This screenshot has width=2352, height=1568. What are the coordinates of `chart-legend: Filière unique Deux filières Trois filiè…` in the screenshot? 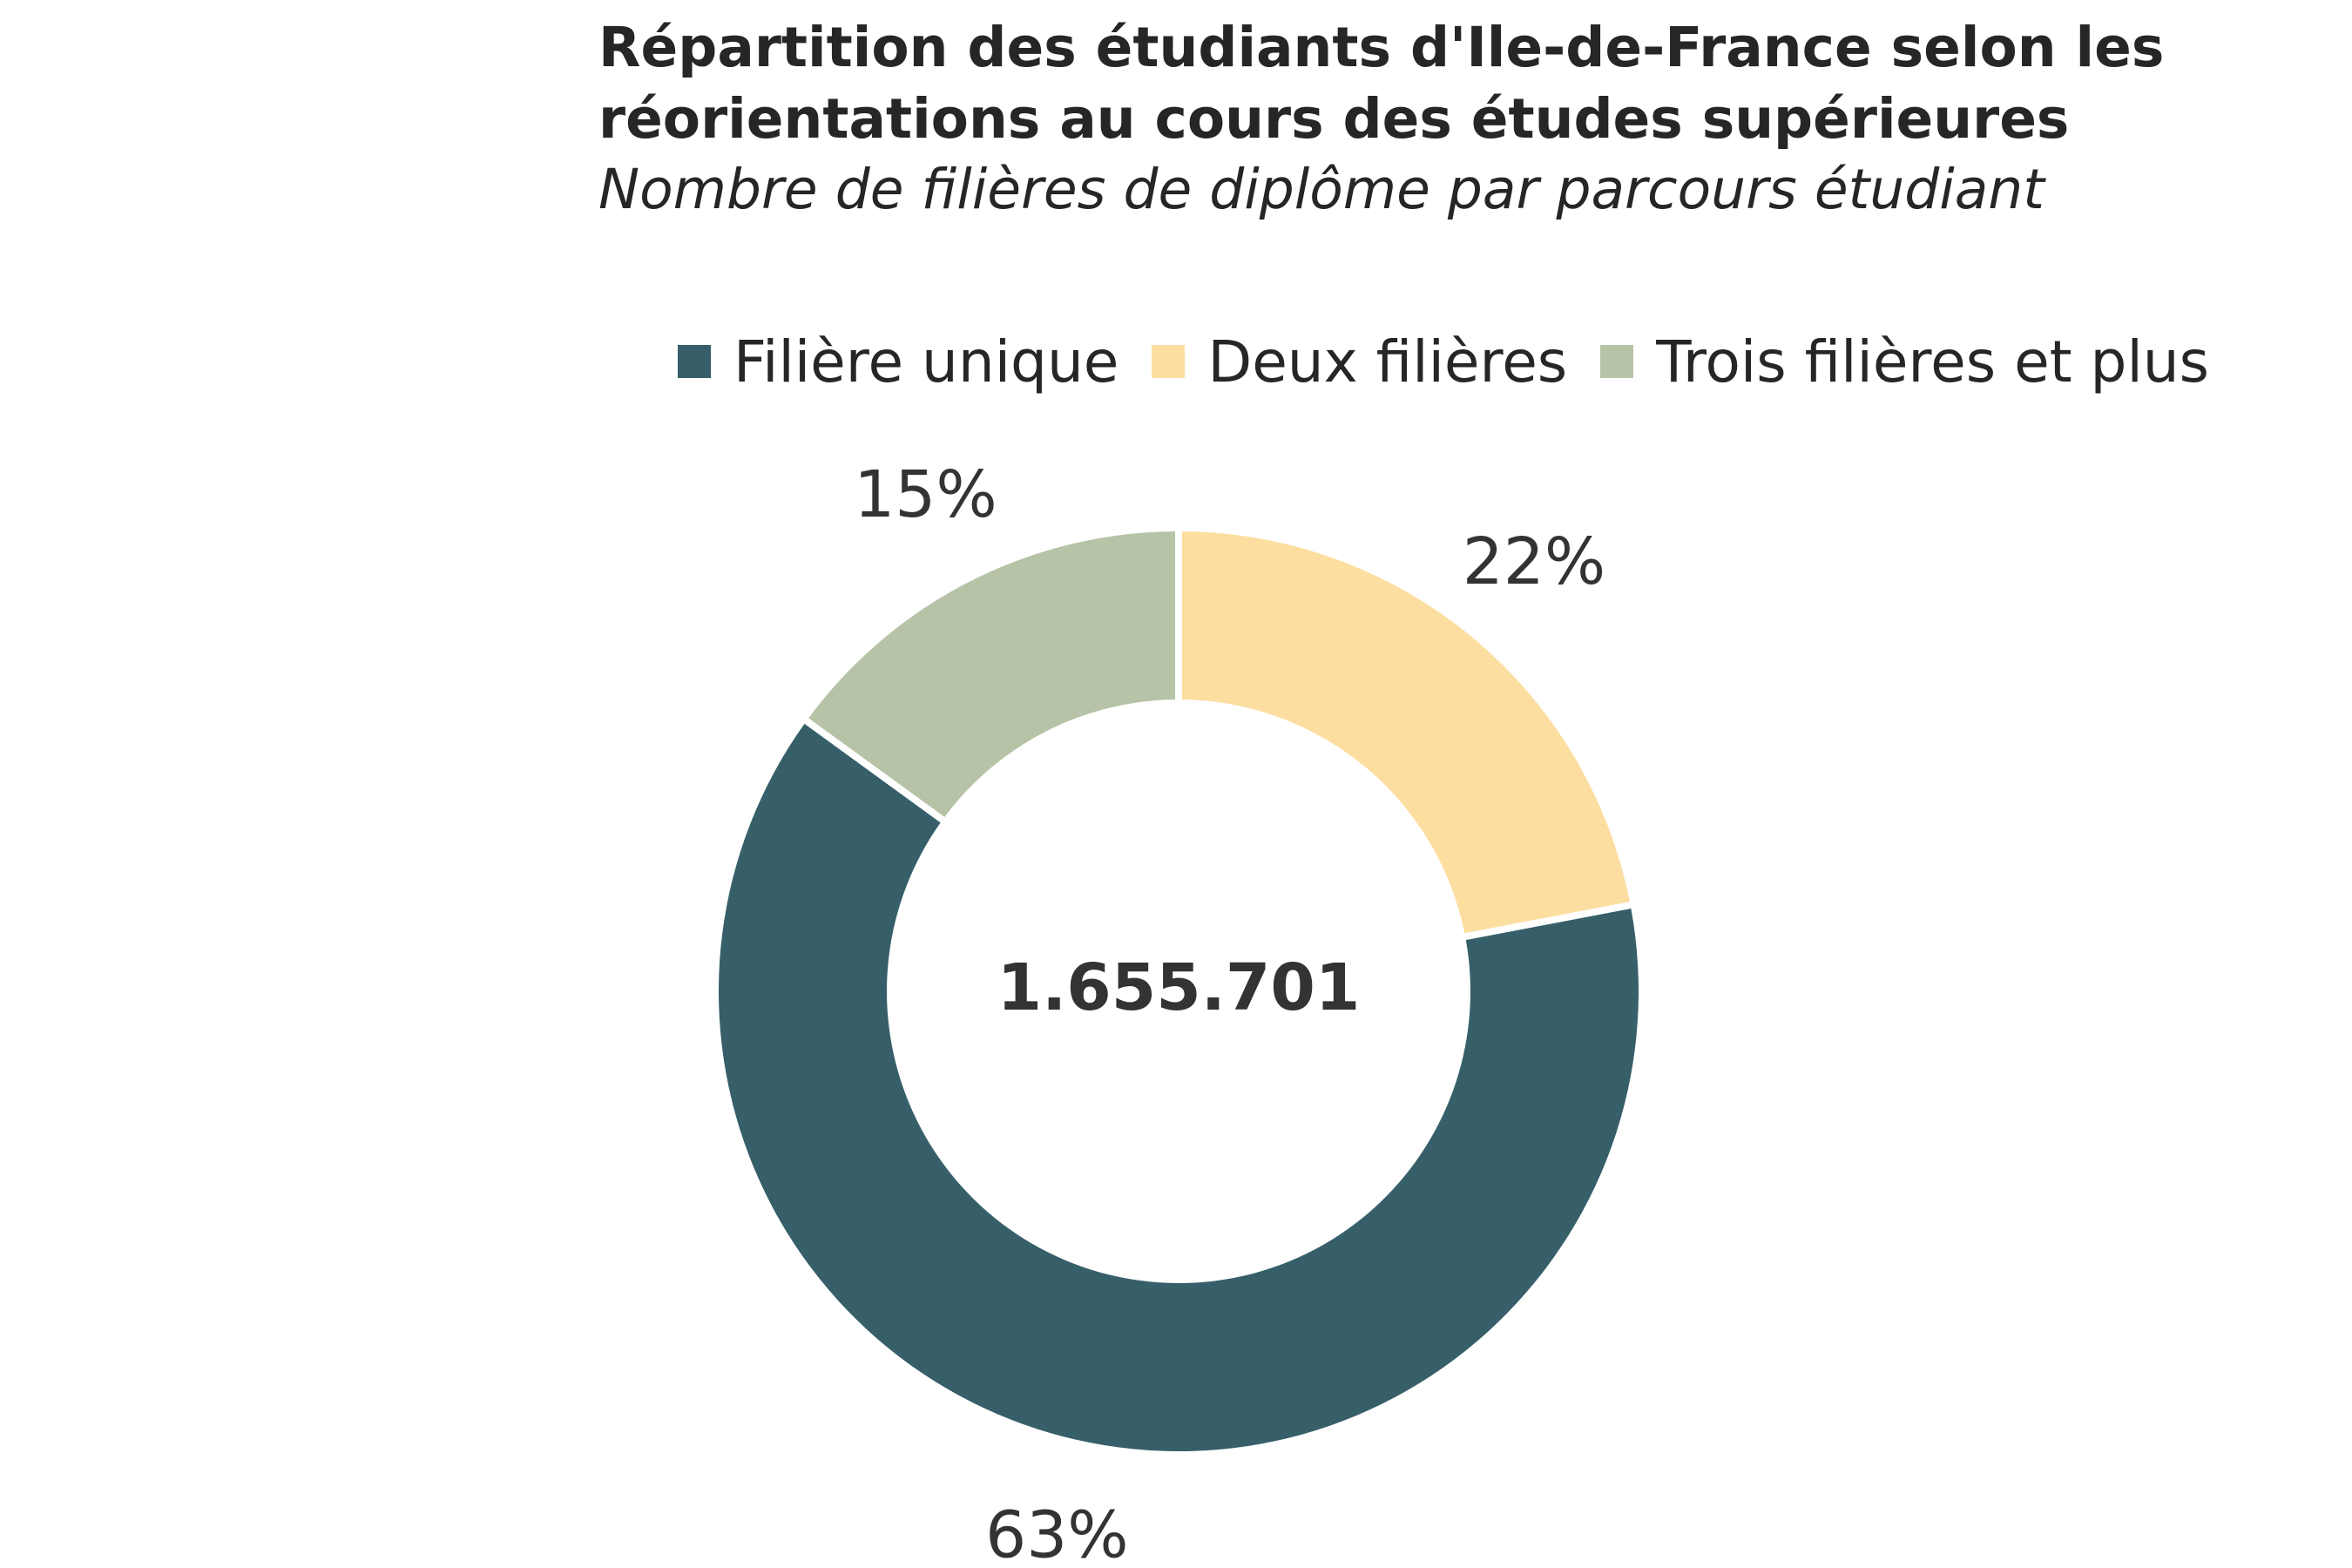 It's located at (1443, 361).